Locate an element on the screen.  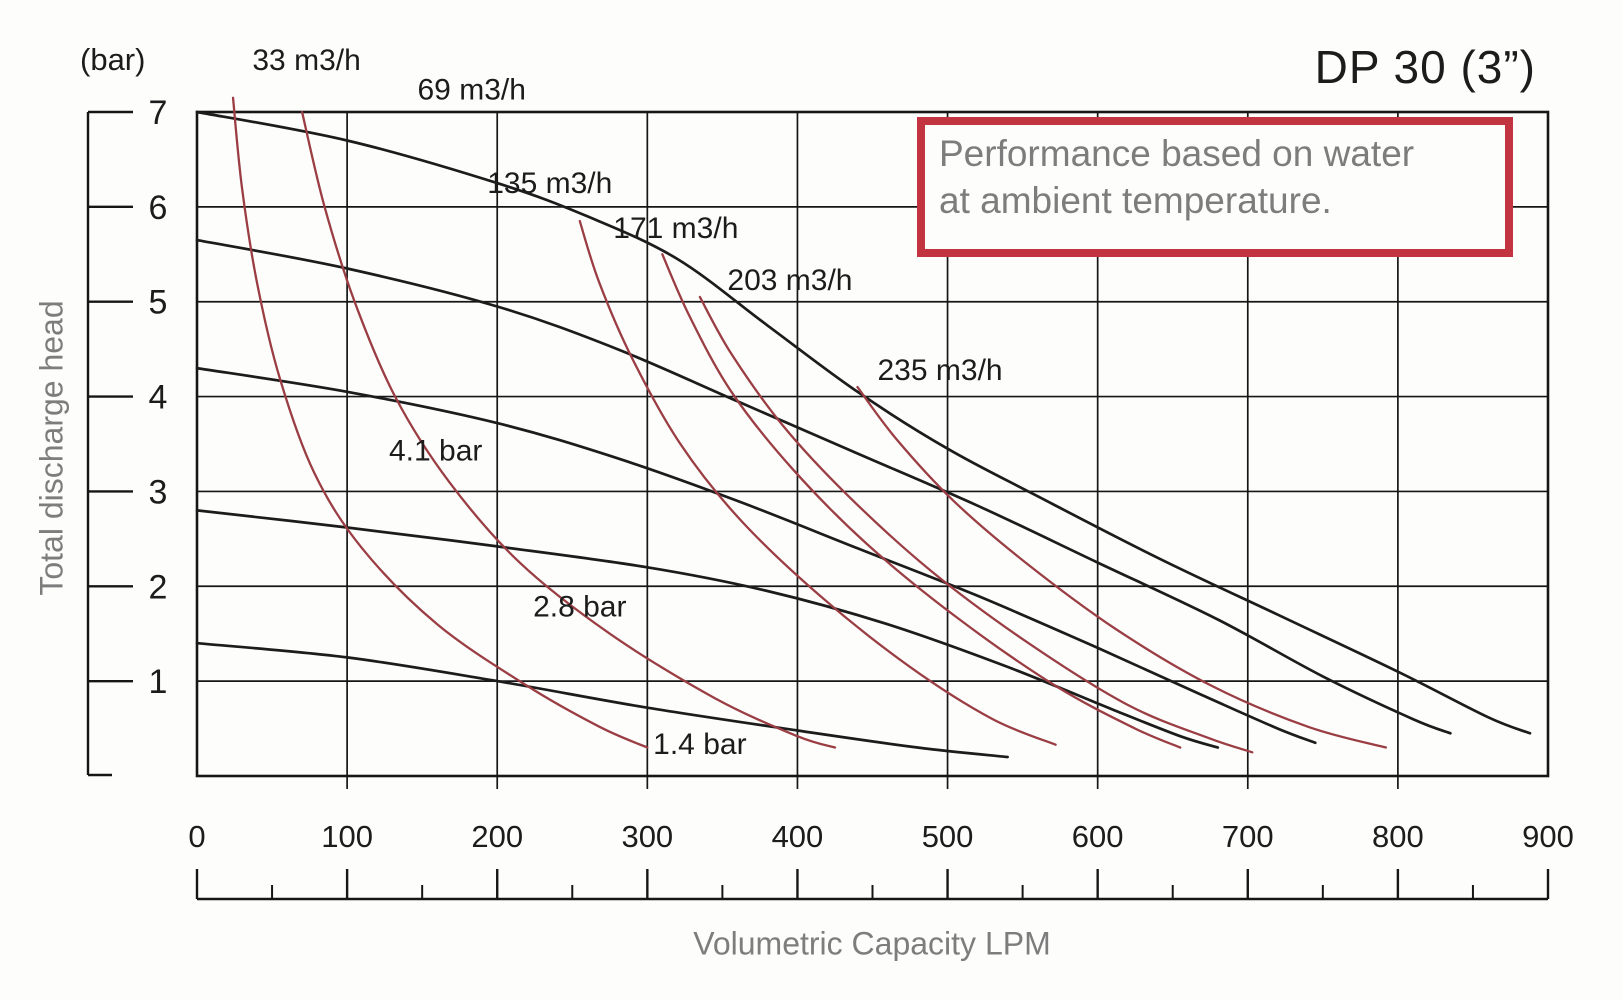
curve-label-135-m3-h: 135 m3/h is located at coordinates (549, 183).